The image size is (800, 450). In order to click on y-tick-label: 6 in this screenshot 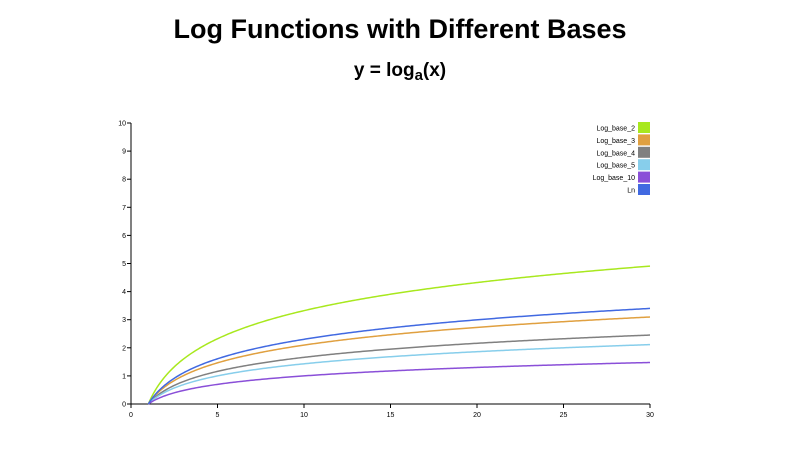, I will do `click(124, 236)`.